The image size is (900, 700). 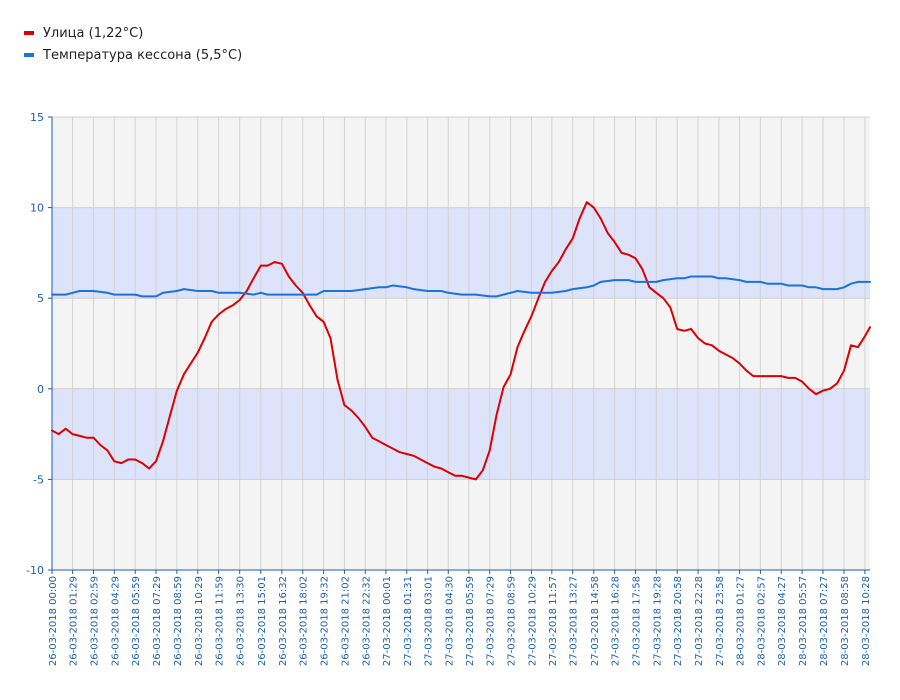 What do you see at coordinates (40, 298) in the screenshot?
I see `y-tick-label-3: 5` at bounding box center [40, 298].